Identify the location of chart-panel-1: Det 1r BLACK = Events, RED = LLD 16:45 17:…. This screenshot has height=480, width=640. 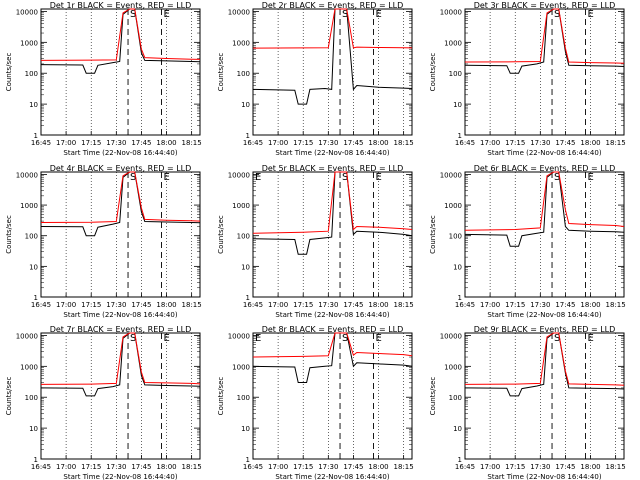
(103, 79).